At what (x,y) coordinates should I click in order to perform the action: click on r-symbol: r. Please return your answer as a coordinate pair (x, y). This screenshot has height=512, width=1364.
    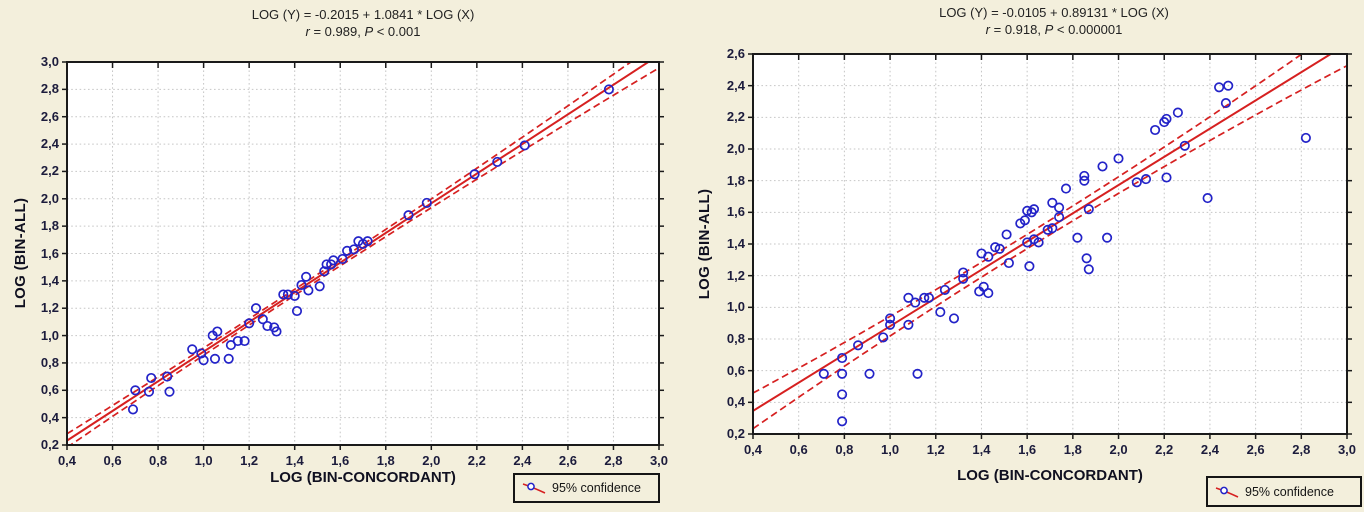
    Looking at the image, I should click on (988, 29).